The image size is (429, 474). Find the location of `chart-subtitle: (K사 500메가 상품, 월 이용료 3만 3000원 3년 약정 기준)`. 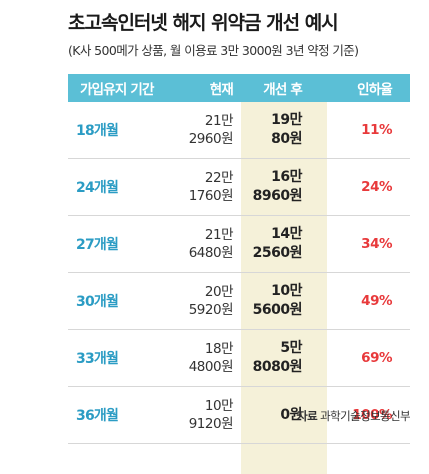

chart-subtitle: (K사 500메가 상품, 월 이용료 3만 3000원 3년 약정 기준) is located at coordinates (213, 50).